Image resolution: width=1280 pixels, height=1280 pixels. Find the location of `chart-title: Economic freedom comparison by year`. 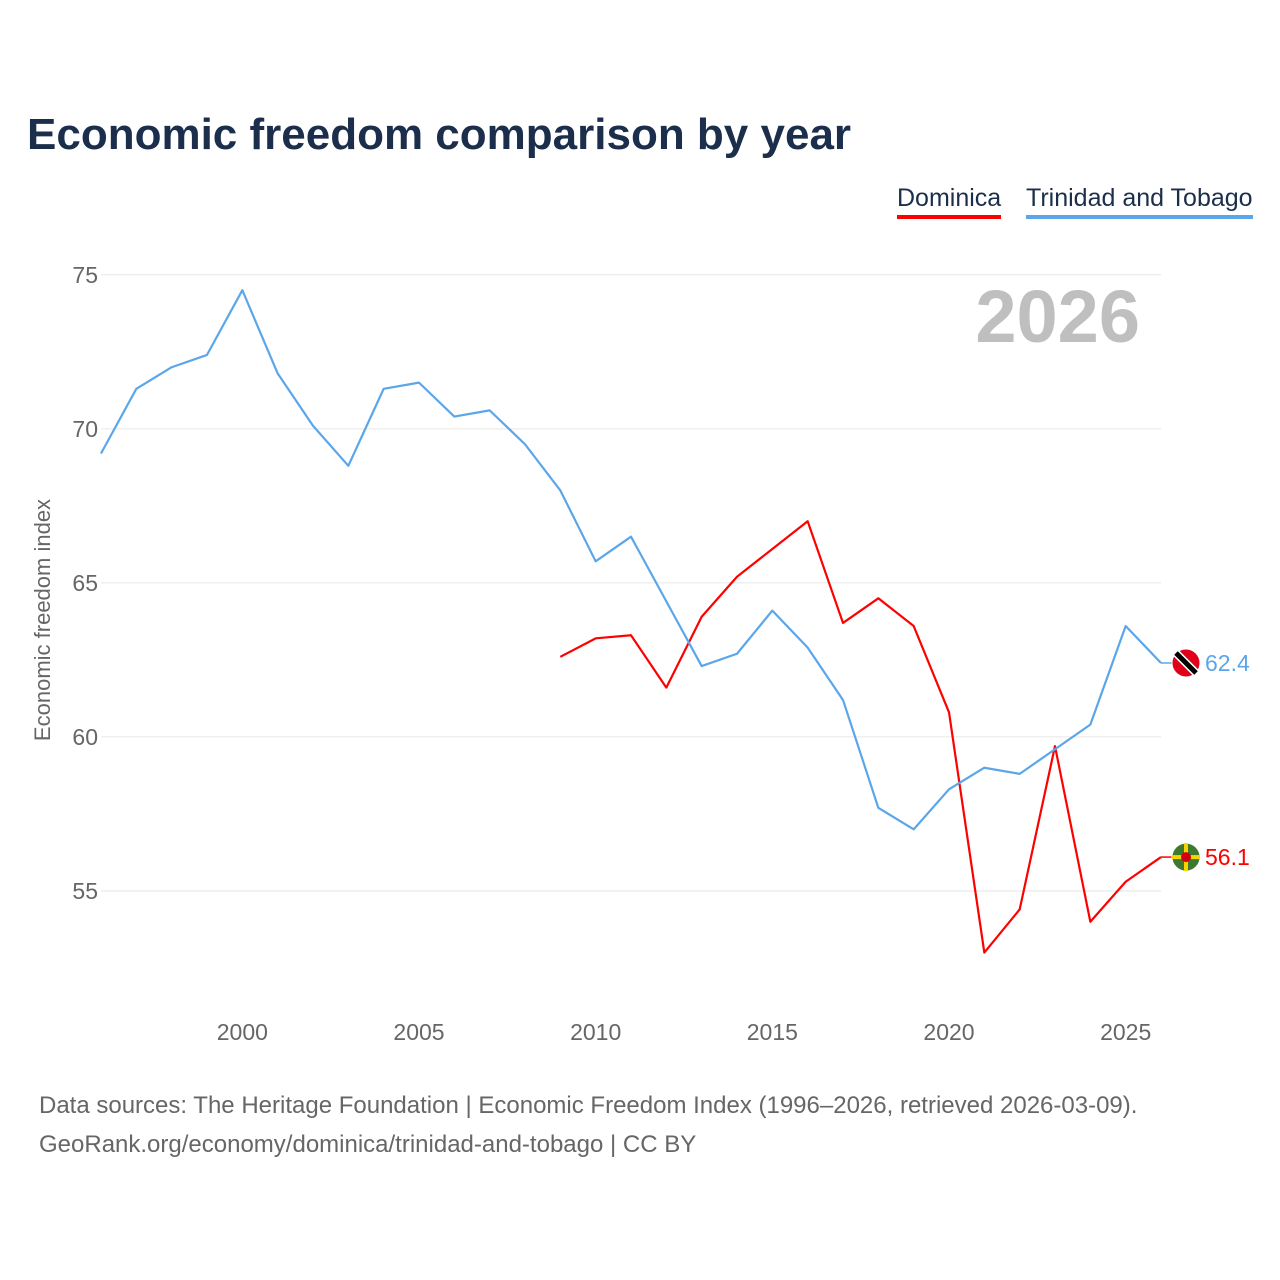

chart-title: Economic freedom comparison by year is located at coordinates (439, 134).